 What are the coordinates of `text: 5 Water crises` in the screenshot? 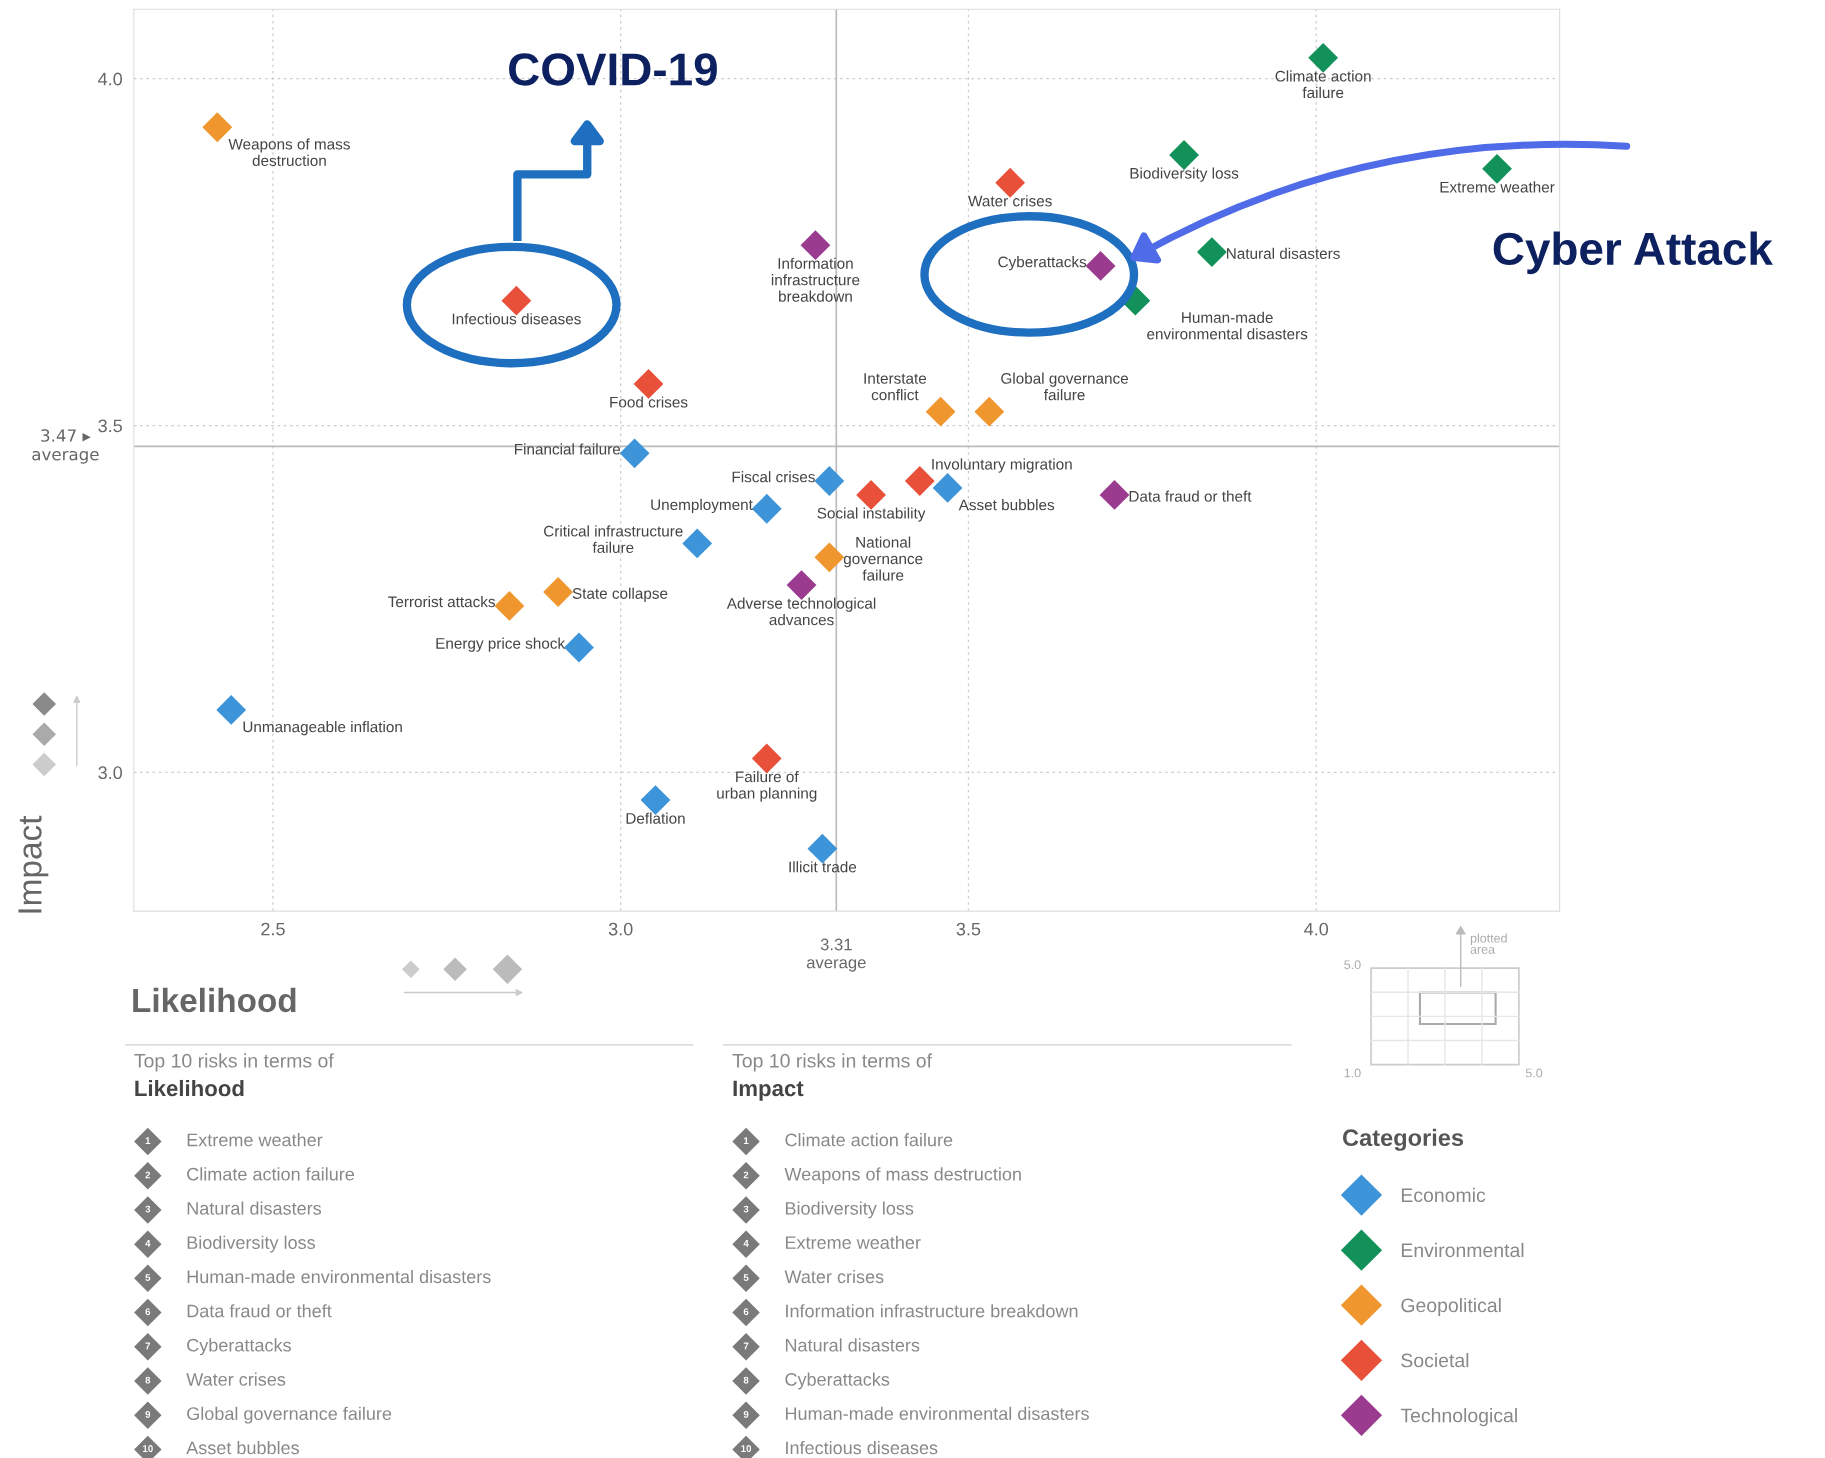 It's located at (813, 1276).